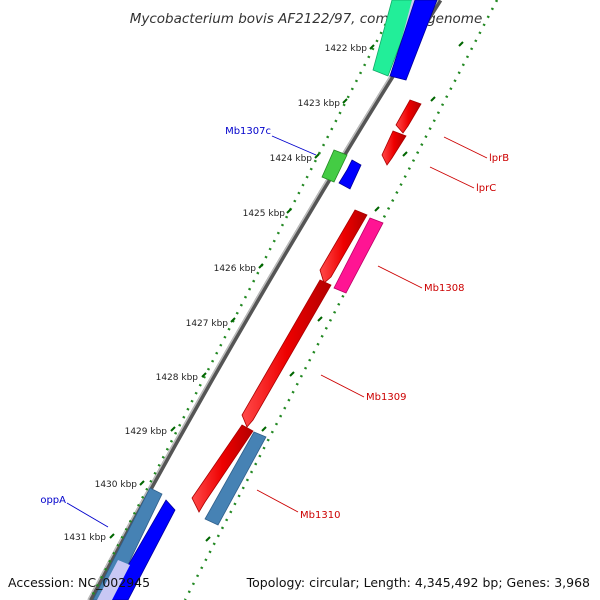 The width and height of the screenshot is (600, 600). I want to click on gene-label-lprB: lprB, so click(499, 158).